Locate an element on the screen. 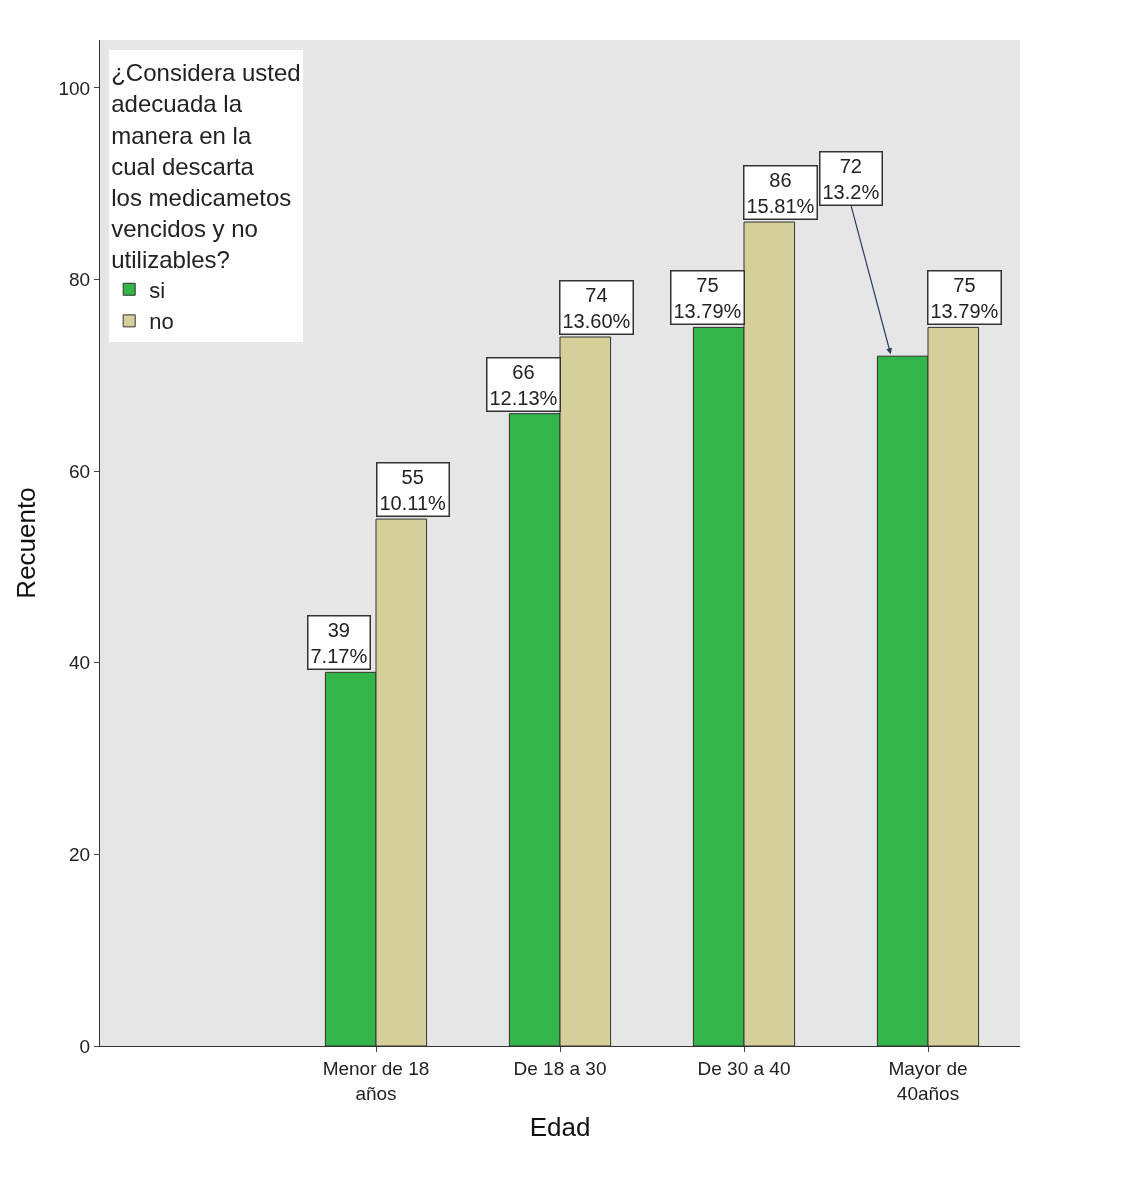 The width and height of the screenshot is (1130, 1186). legend-label: no is located at coordinates (161, 322).